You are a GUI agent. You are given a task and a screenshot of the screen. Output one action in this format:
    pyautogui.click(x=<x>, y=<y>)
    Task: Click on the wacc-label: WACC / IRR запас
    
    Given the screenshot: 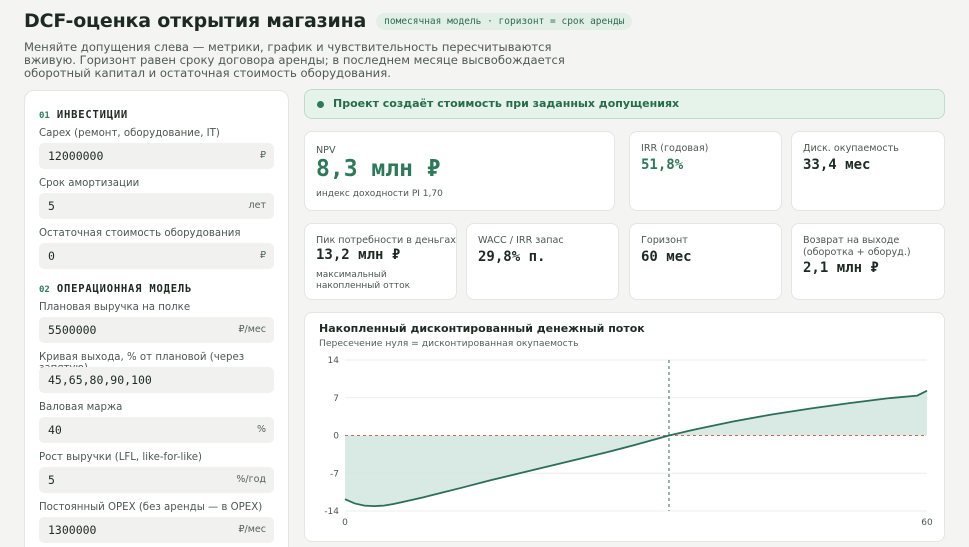 What is the action you would take?
    pyautogui.click(x=521, y=240)
    